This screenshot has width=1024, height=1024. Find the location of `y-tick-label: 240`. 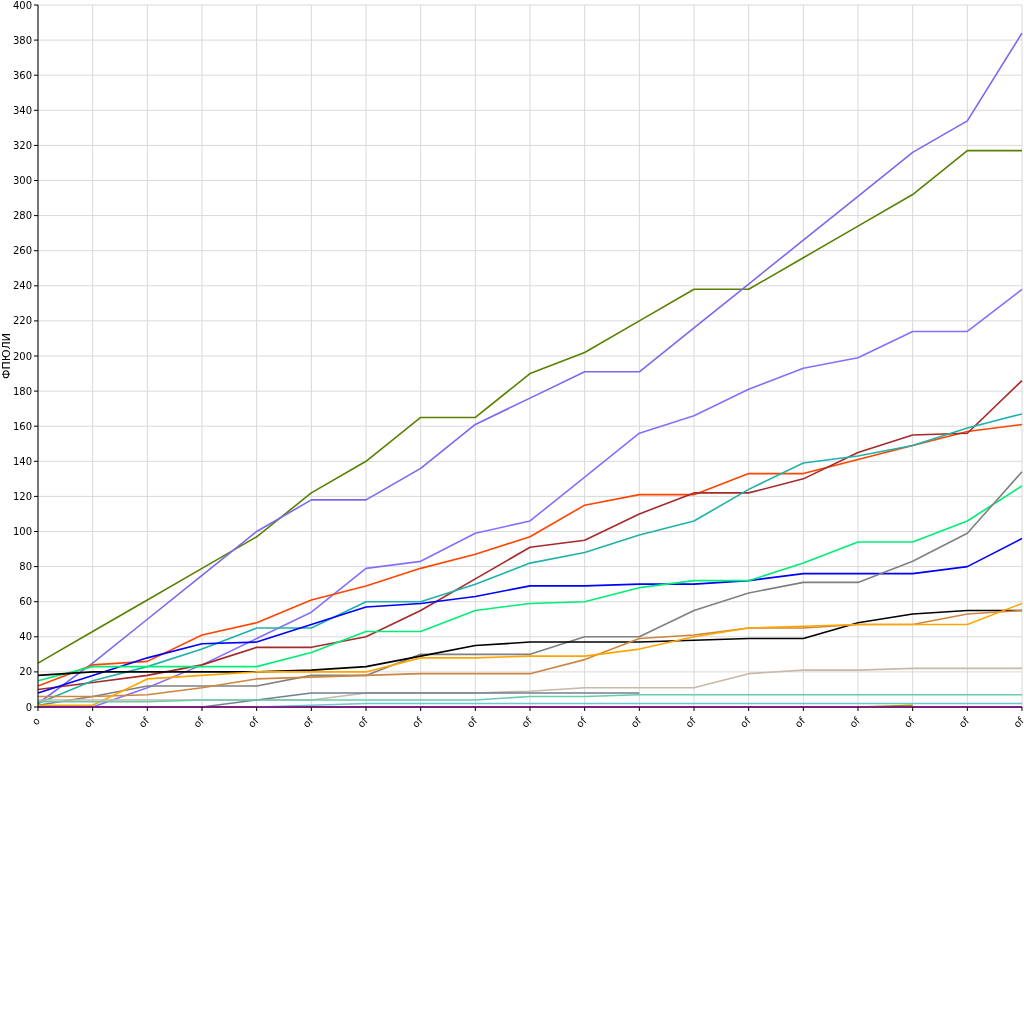

y-tick-label: 240 is located at coordinates (22, 286).